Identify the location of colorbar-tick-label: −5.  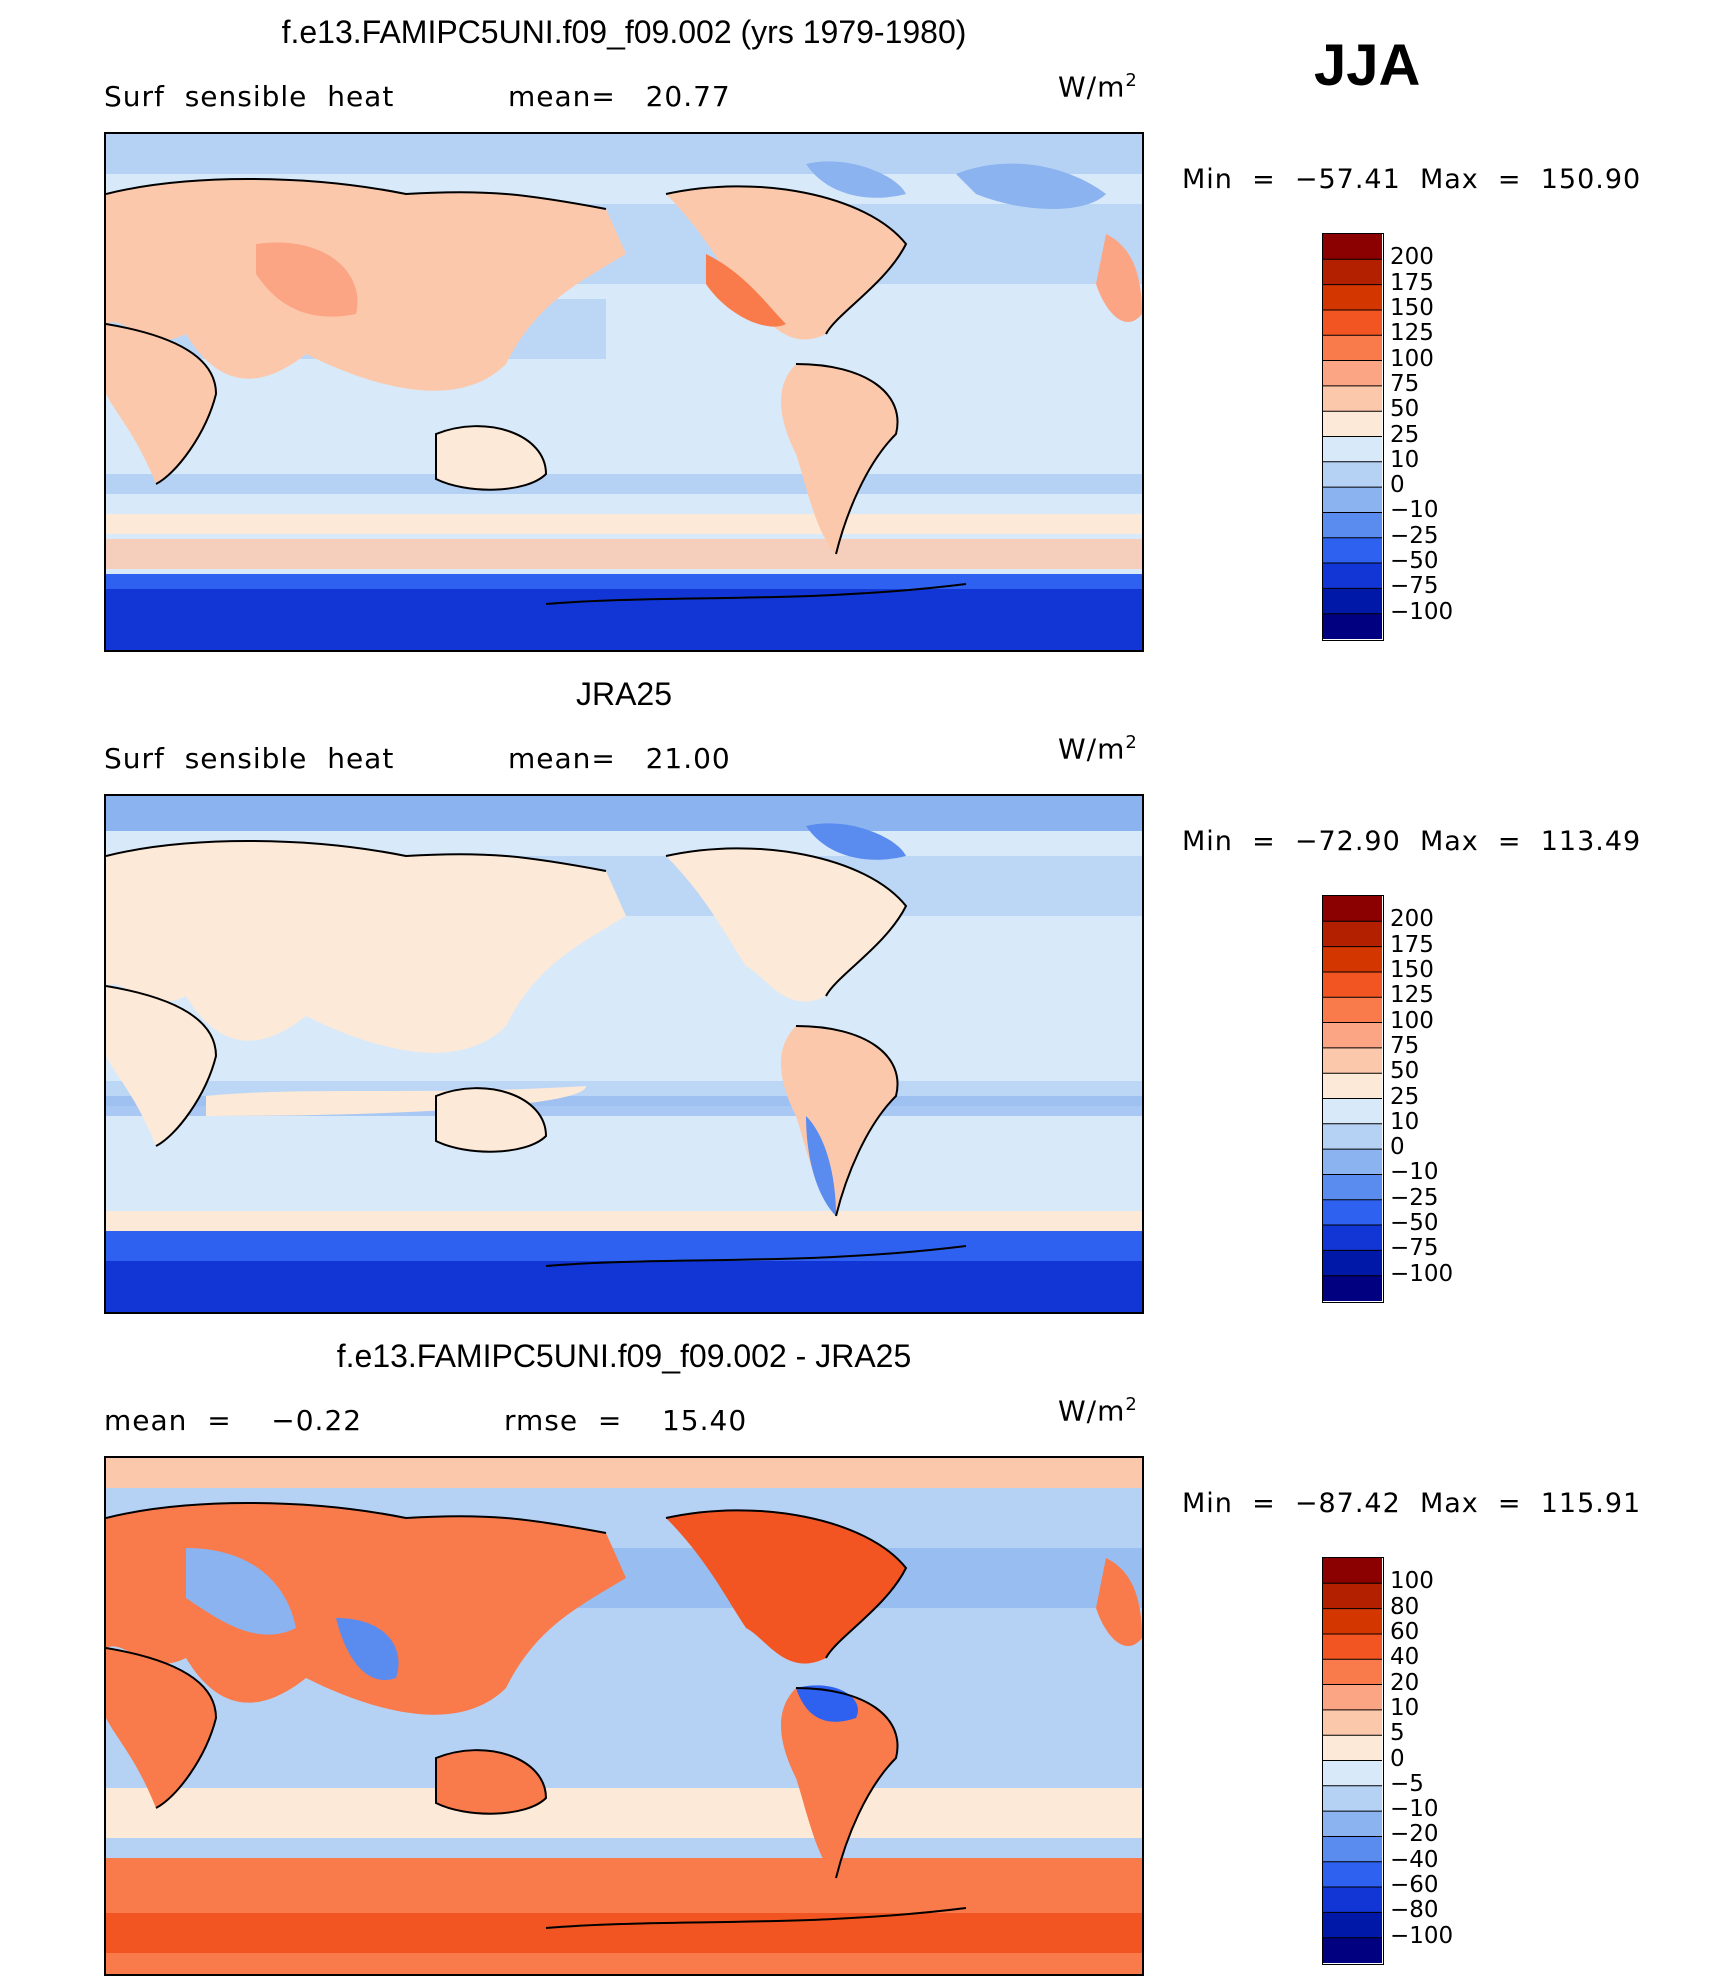
(1407, 1783).